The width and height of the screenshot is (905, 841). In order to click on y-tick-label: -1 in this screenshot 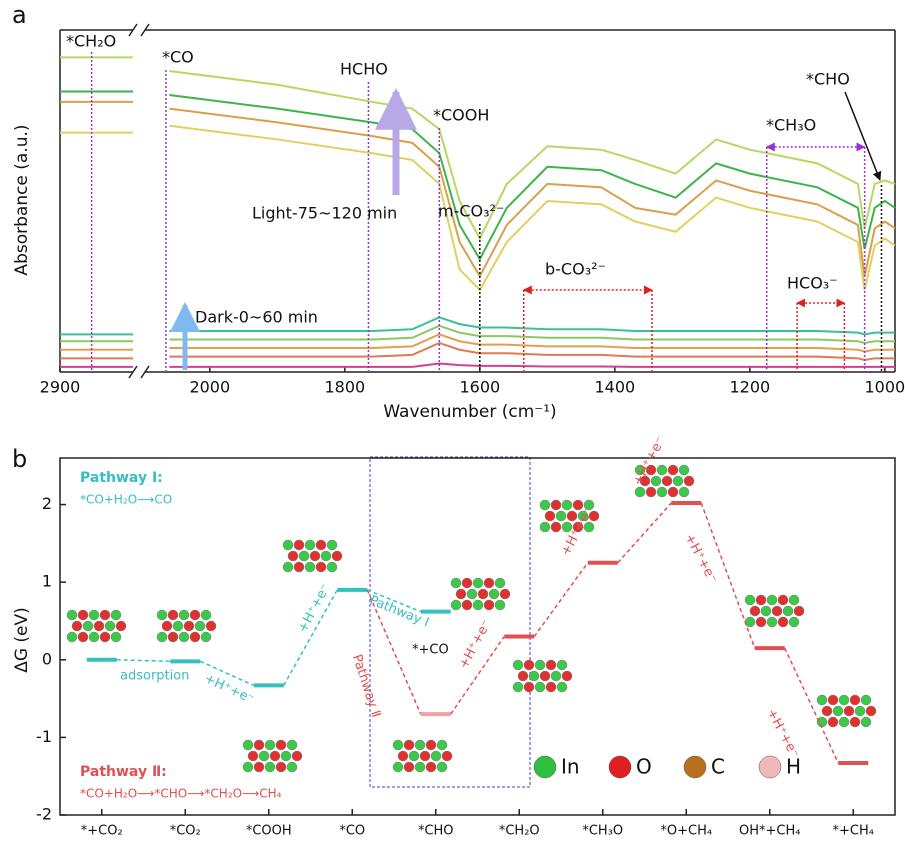, I will do `click(44, 736)`.